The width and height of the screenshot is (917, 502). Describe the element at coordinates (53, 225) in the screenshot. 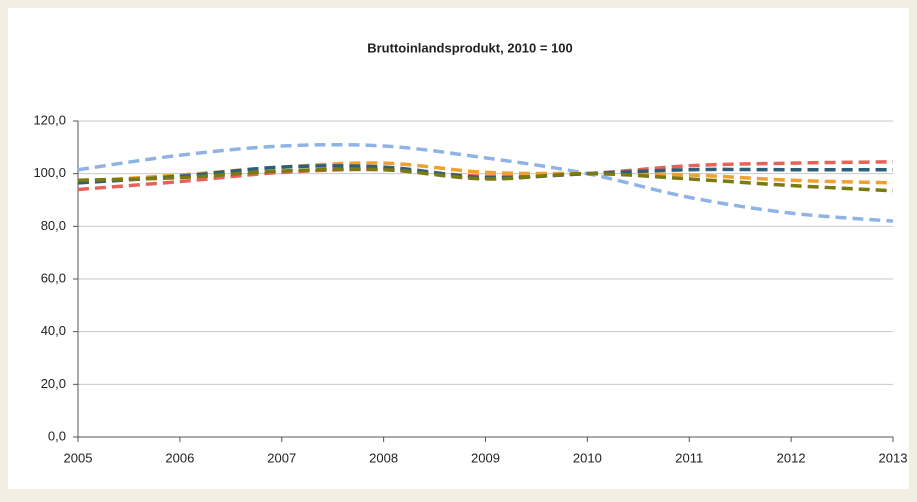

I see `y-tick-label: 80,0` at that location.